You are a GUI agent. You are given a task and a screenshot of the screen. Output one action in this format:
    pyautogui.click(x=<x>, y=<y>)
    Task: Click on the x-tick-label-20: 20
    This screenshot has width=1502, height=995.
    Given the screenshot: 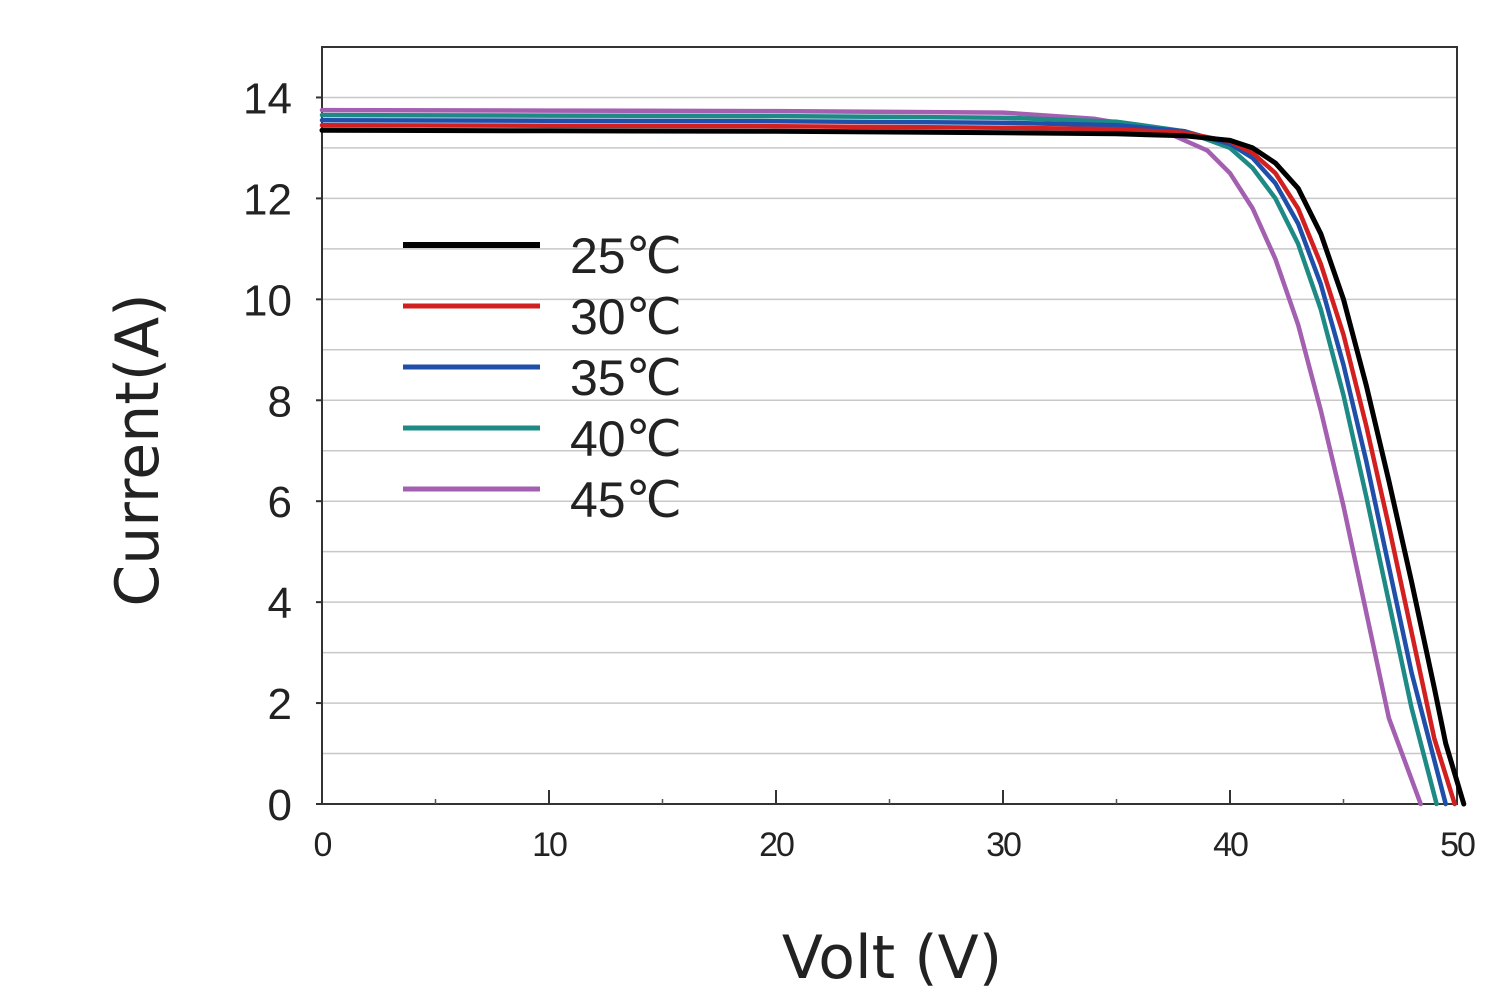 What is the action you would take?
    pyautogui.click(x=776, y=845)
    